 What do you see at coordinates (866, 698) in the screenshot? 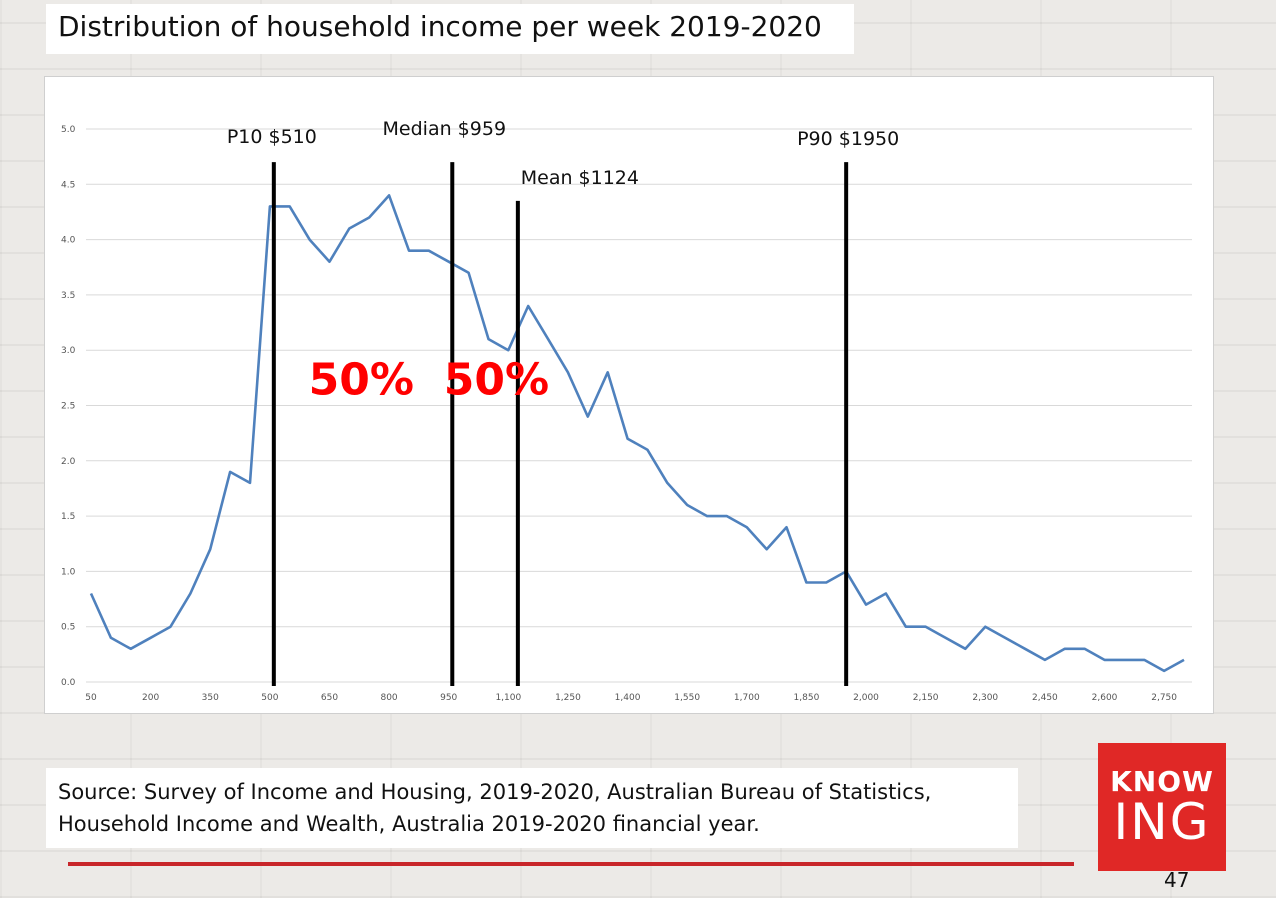
I see `x-tick-label: 2,000` at bounding box center [866, 698].